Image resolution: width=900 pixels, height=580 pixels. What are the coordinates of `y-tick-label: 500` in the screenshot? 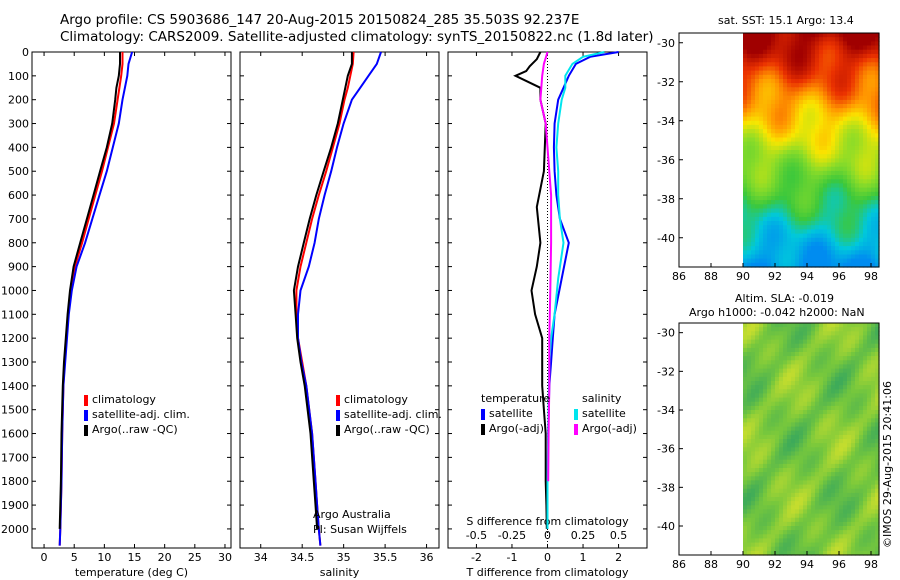 It's located at (18, 171).